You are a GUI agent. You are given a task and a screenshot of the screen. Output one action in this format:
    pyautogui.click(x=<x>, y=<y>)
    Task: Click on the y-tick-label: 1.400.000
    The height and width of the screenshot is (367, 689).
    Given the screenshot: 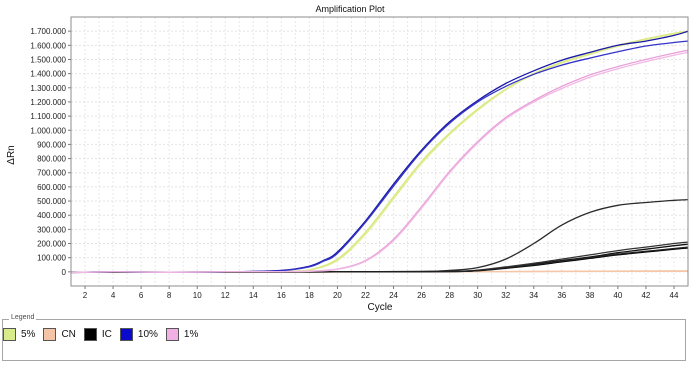 What is the action you would take?
    pyautogui.click(x=48, y=74)
    